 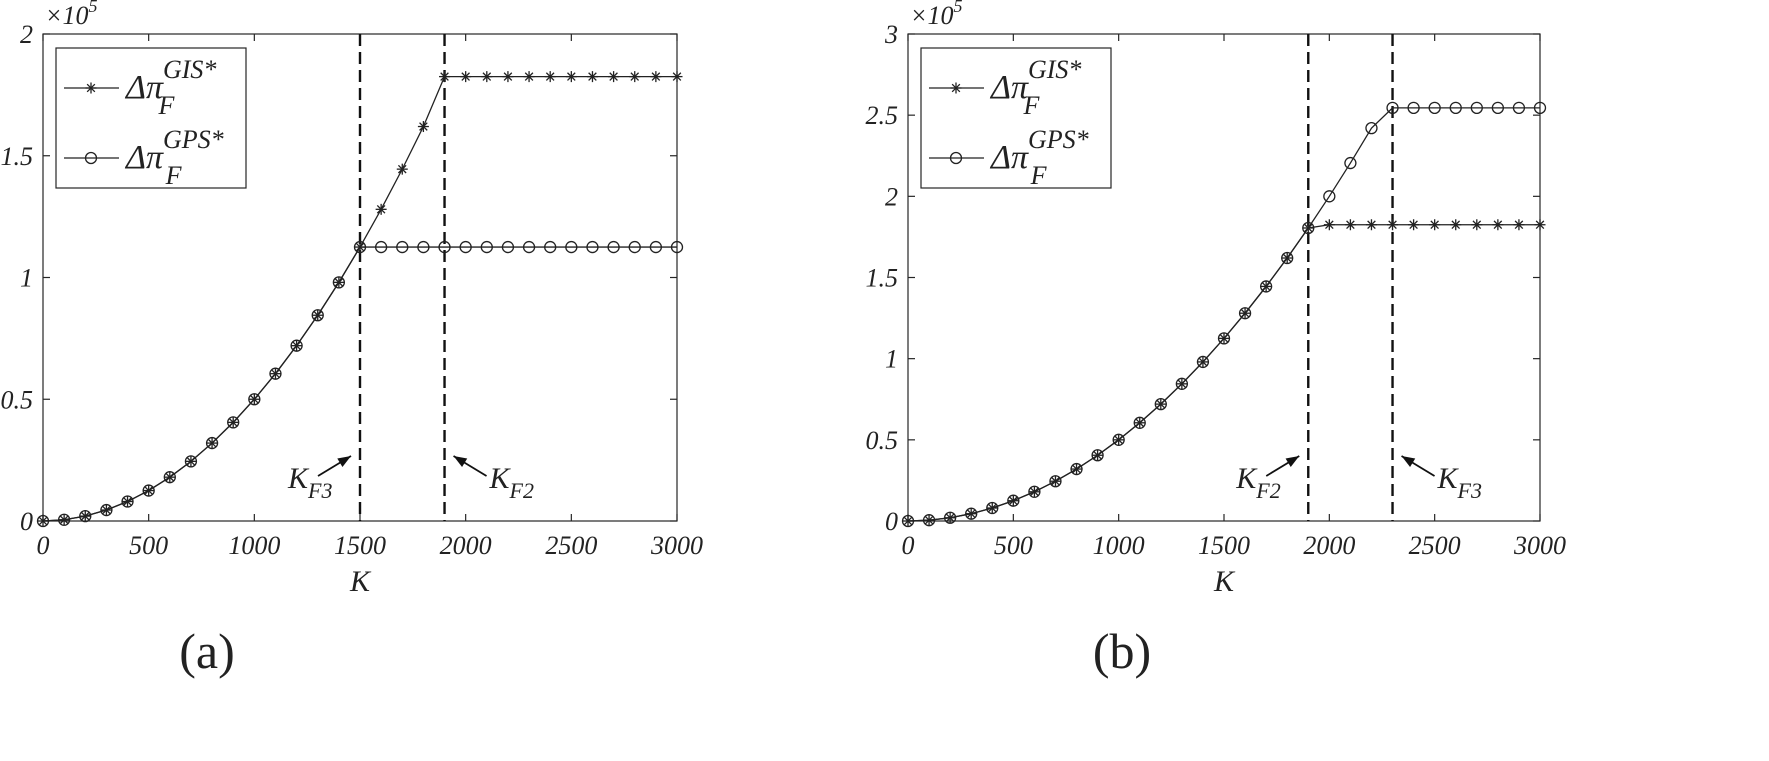 I want to click on y-scale-multiplier: ×105, so click(x=936, y=15).